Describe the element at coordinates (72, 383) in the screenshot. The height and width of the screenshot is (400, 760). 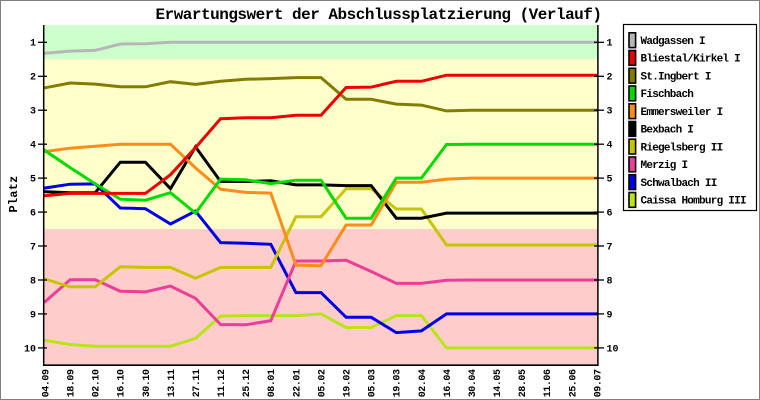
I see `svg-text: 18.09` at that location.